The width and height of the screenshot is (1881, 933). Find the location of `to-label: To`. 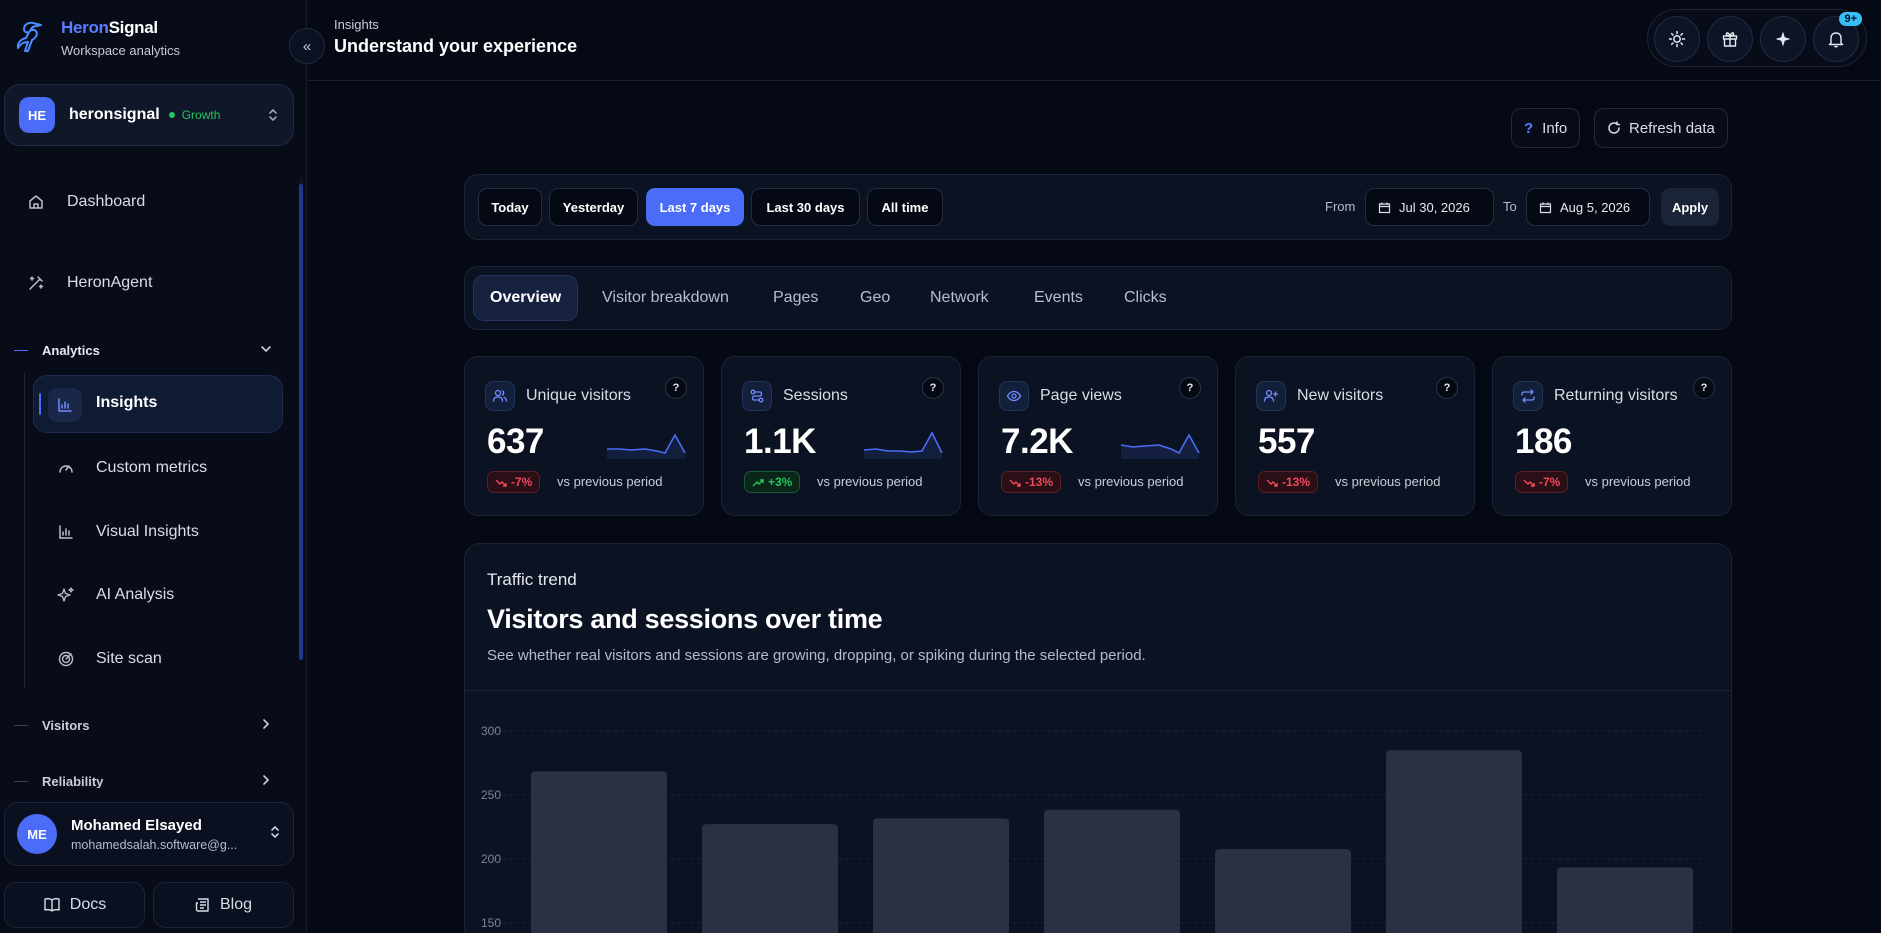

to-label: To is located at coordinates (1510, 206).